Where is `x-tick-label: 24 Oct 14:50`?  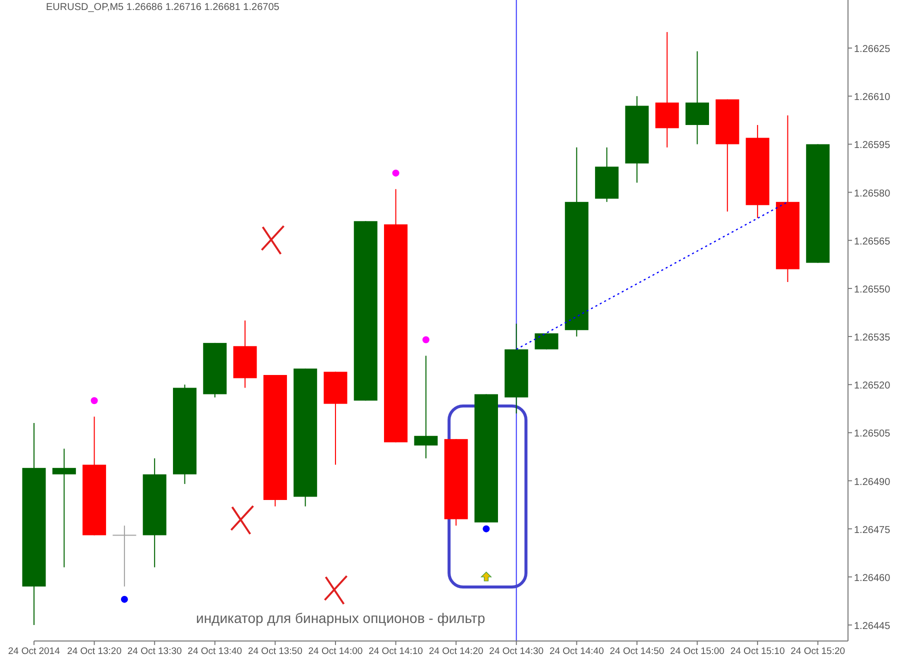
x-tick-label: 24 Oct 14:50 is located at coordinates (637, 651).